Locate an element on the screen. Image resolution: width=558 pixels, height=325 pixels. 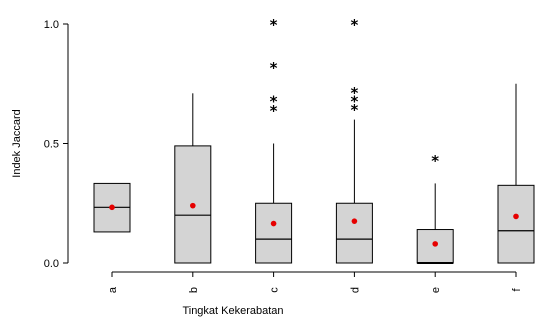
x-axis-title: Tingkat Kekerabatan is located at coordinates (232, 311).